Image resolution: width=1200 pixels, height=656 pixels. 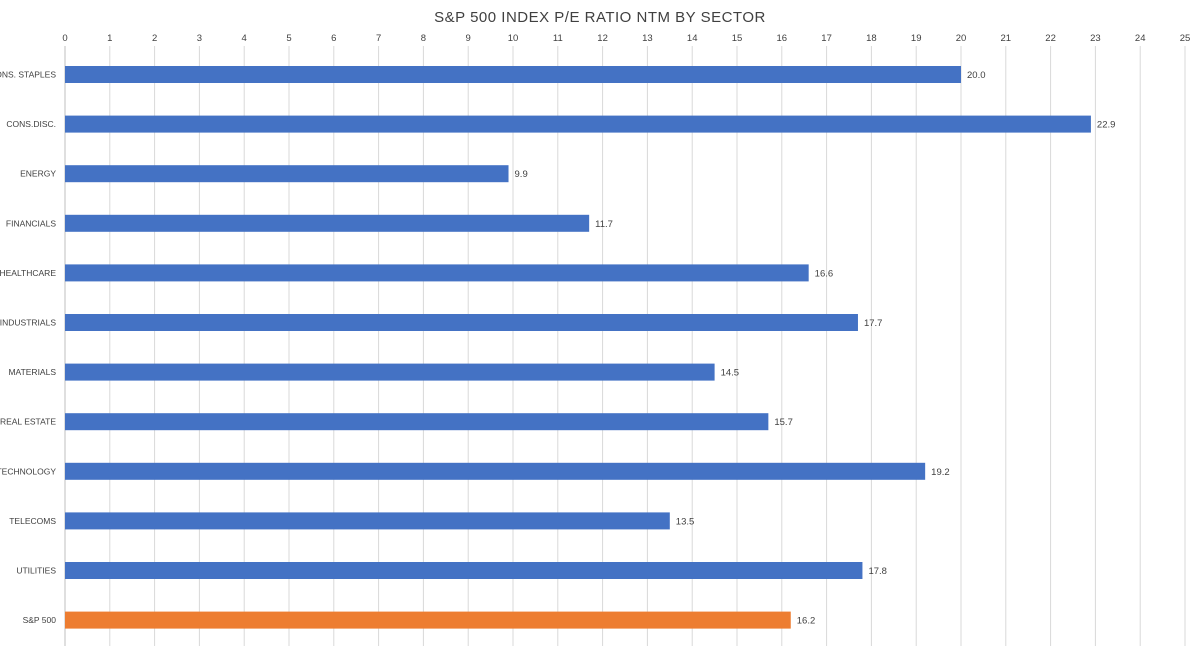 I want to click on data-label-industrials: 17.7, so click(x=873, y=323).